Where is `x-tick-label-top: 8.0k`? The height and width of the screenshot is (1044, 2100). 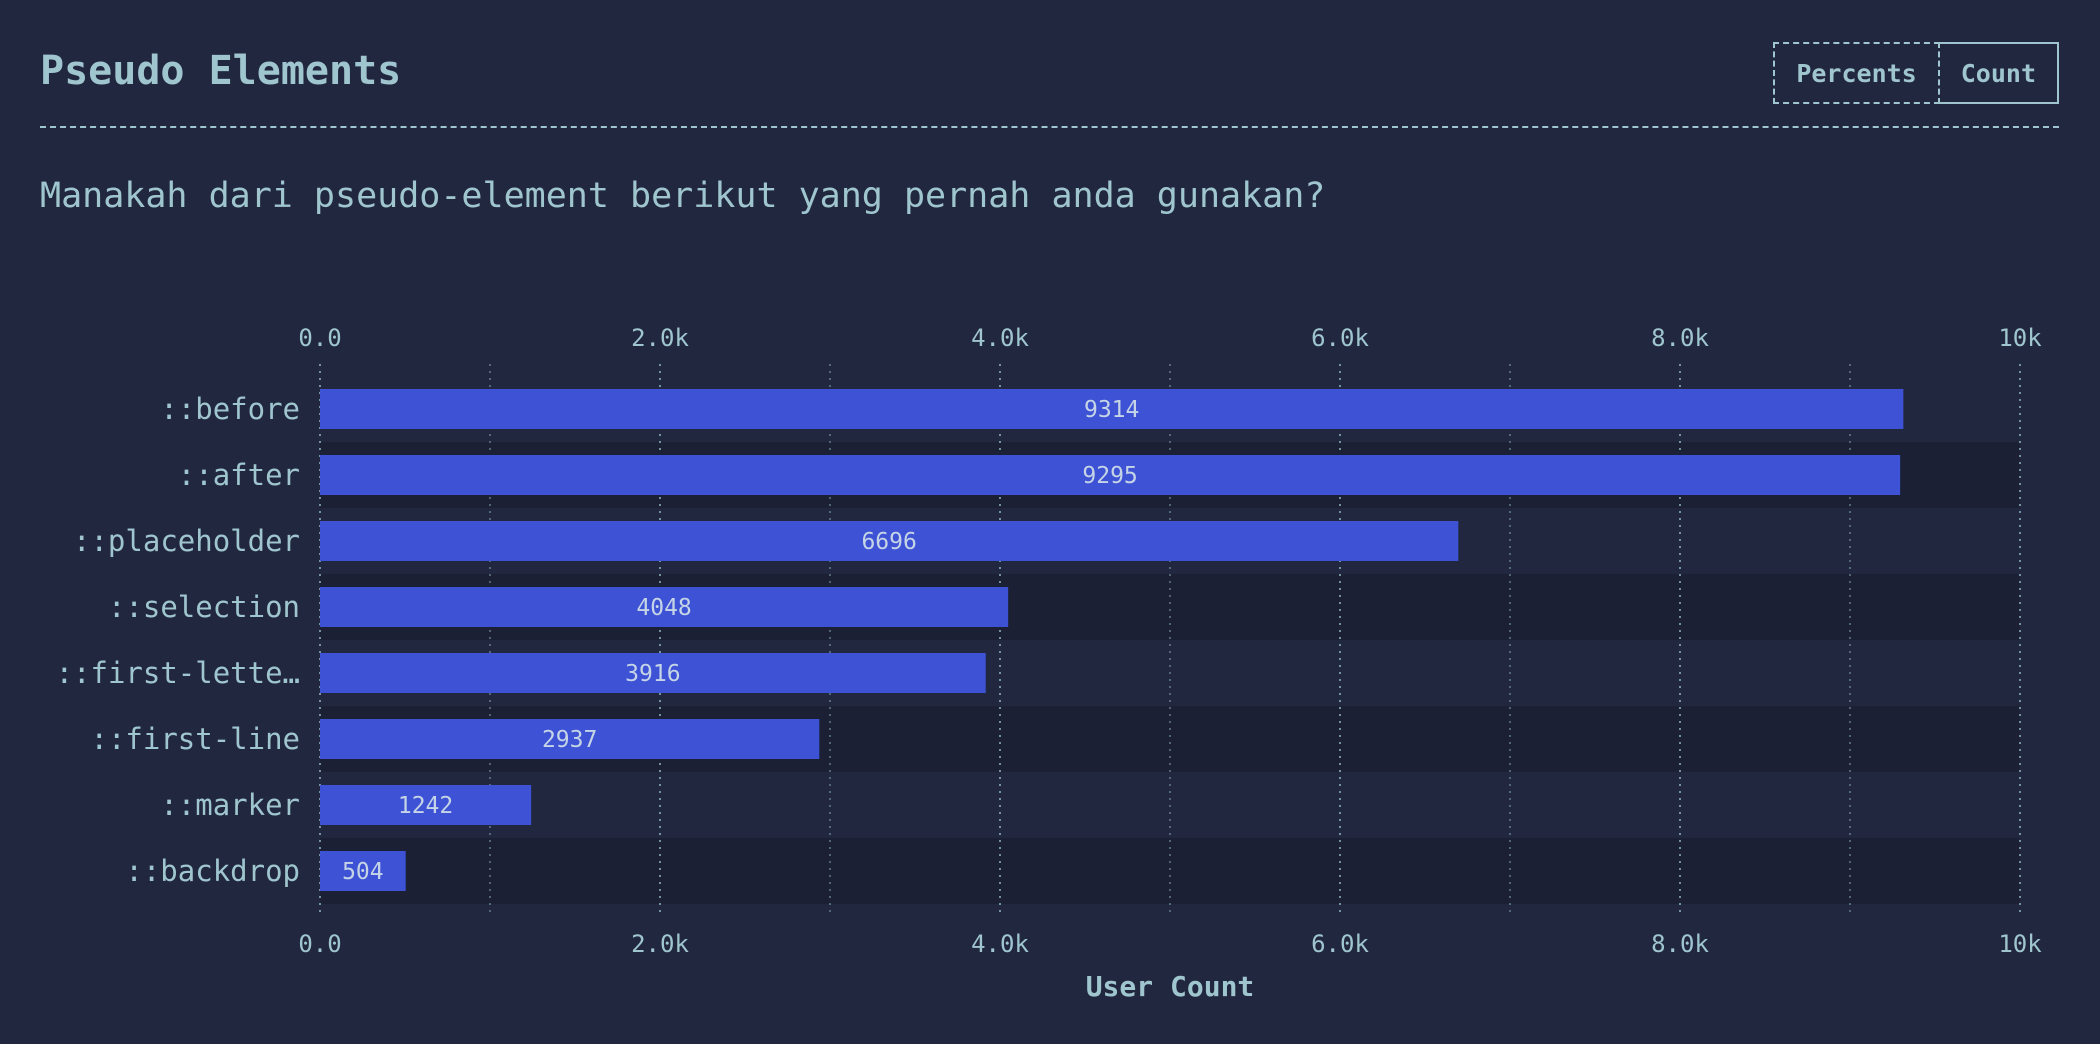 x-tick-label-top: 8.0k is located at coordinates (1680, 338).